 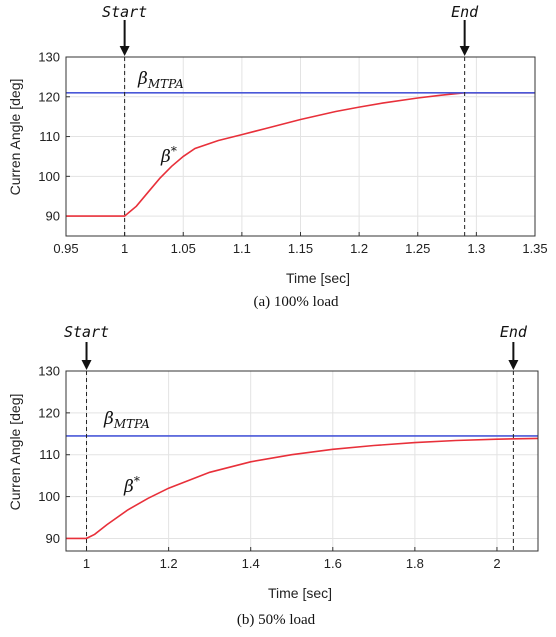 What do you see at coordinates (165, 84) in the screenshot?
I see `beta-mtpa-subscript-a: MTPA` at bounding box center [165, 84].